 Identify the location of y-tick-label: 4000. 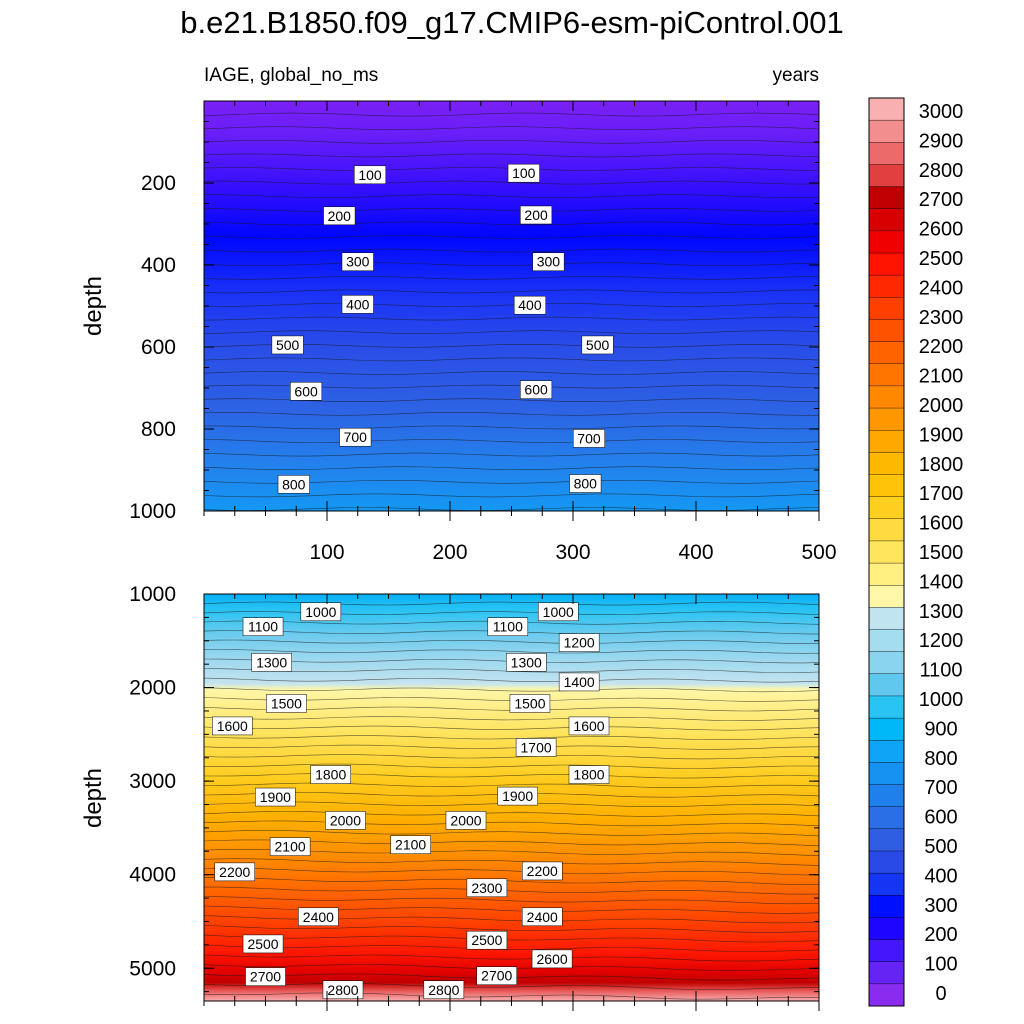
(152, 875).